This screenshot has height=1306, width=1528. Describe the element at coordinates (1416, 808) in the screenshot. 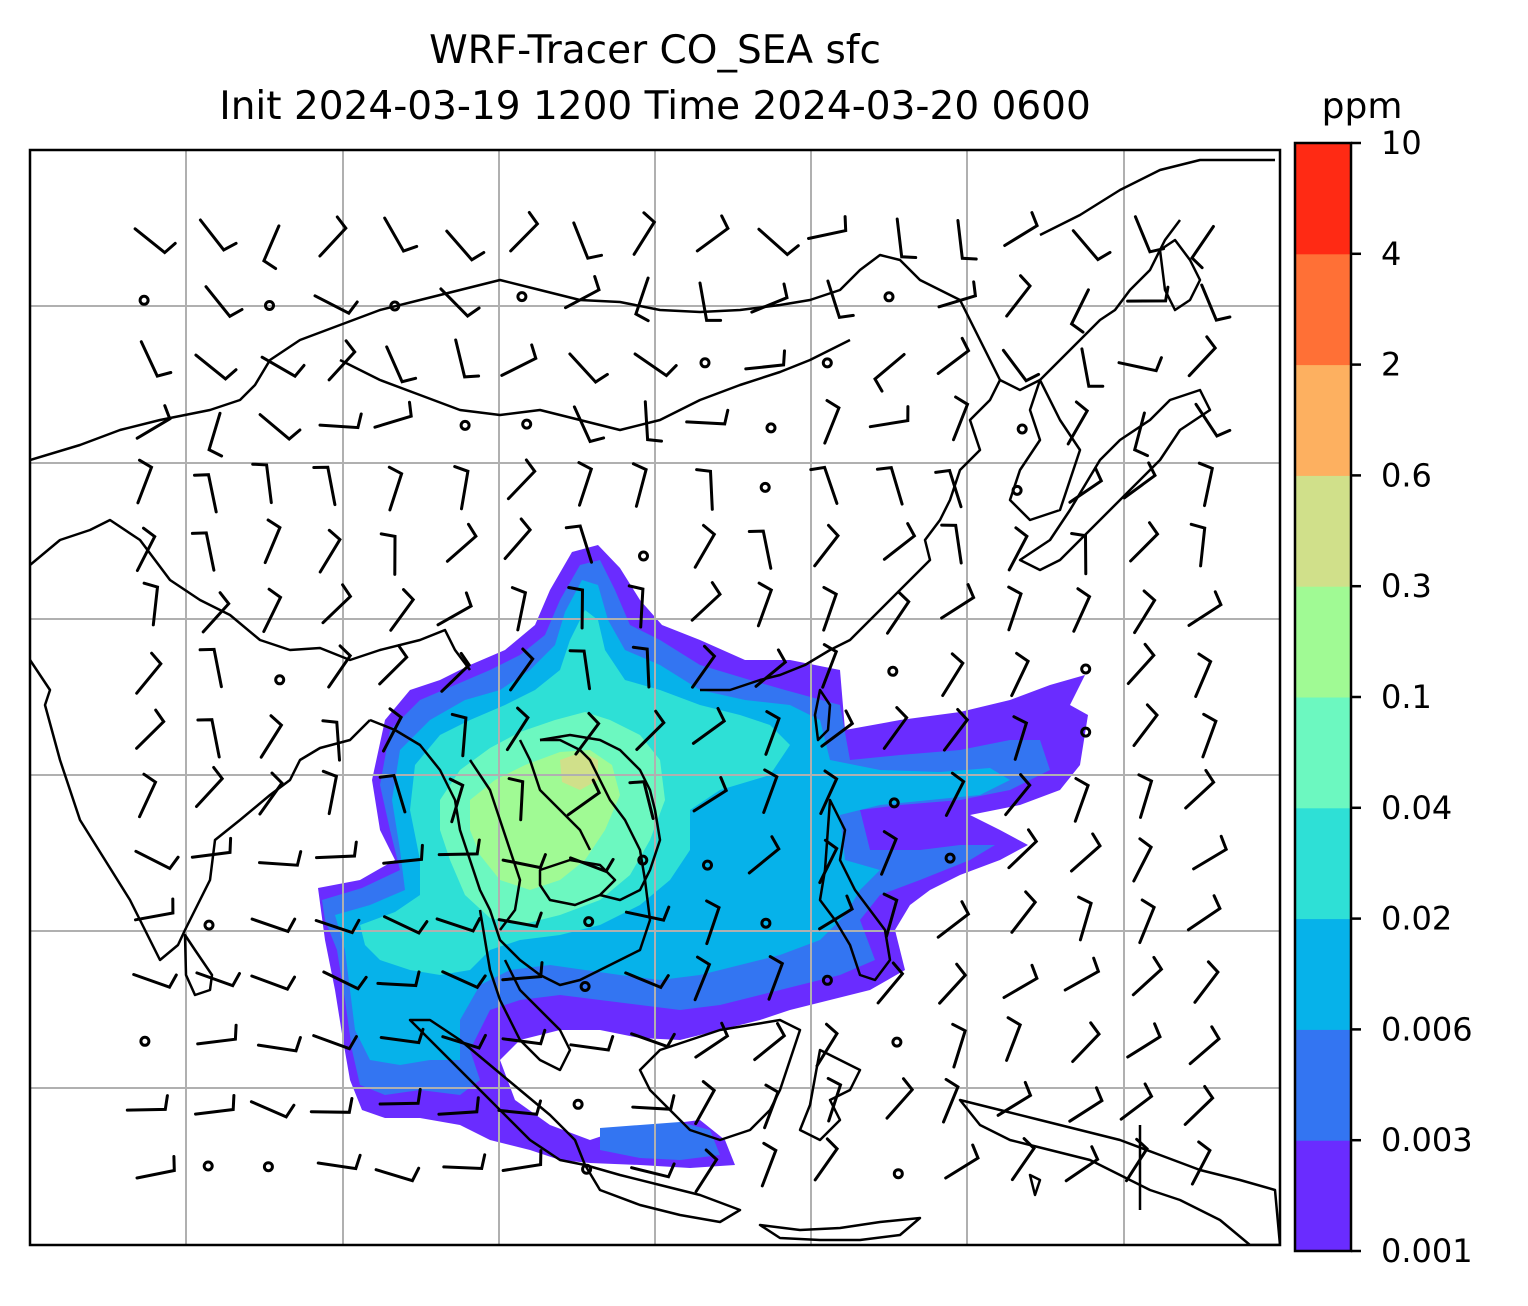

I see `colorbar-tick-label: 0.04` at that location.